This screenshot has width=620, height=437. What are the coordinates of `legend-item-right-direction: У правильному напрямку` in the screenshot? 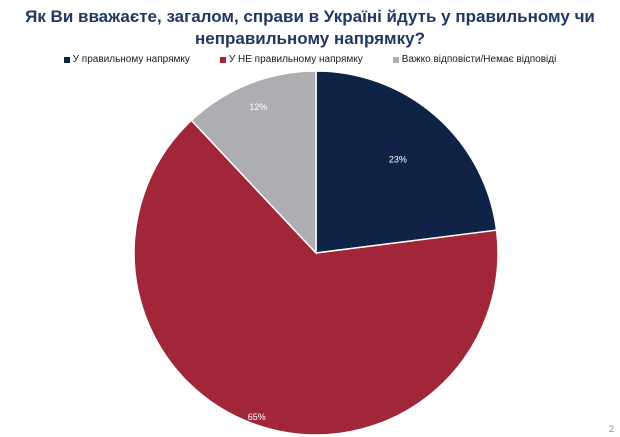 It's located at (126, 59).